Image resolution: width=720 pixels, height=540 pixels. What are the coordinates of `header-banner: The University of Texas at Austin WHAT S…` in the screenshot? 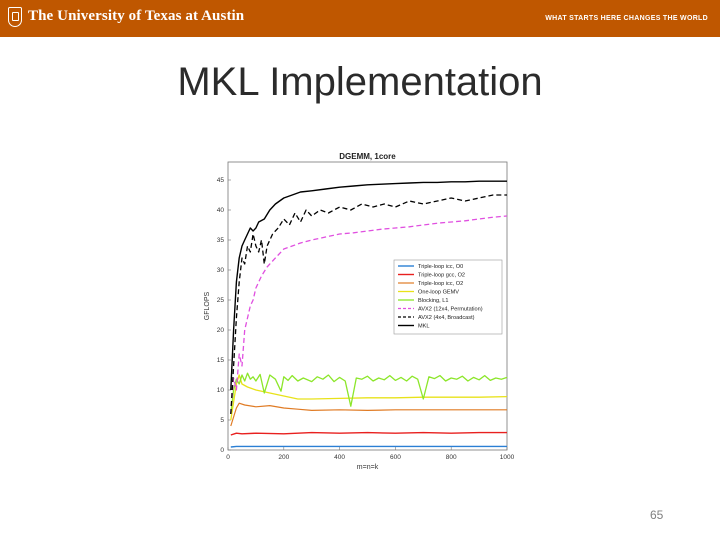 It's located at (360, 18).